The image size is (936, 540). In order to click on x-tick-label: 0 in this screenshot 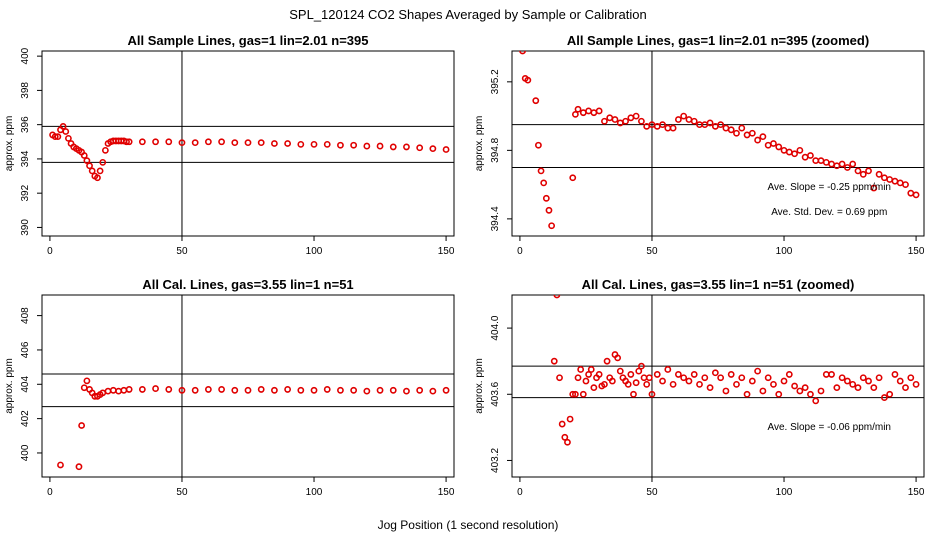, I will do `click(50, 251)`.